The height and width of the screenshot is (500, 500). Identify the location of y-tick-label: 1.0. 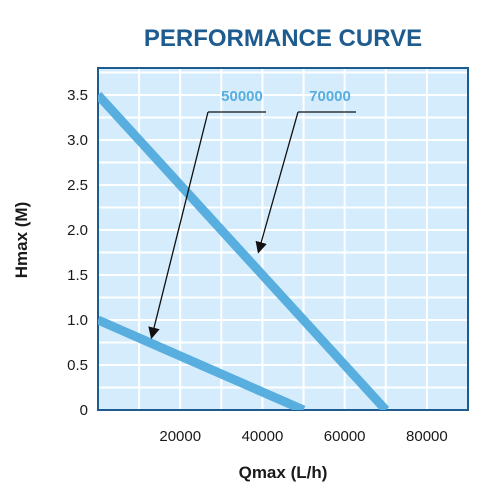
(77, 320).